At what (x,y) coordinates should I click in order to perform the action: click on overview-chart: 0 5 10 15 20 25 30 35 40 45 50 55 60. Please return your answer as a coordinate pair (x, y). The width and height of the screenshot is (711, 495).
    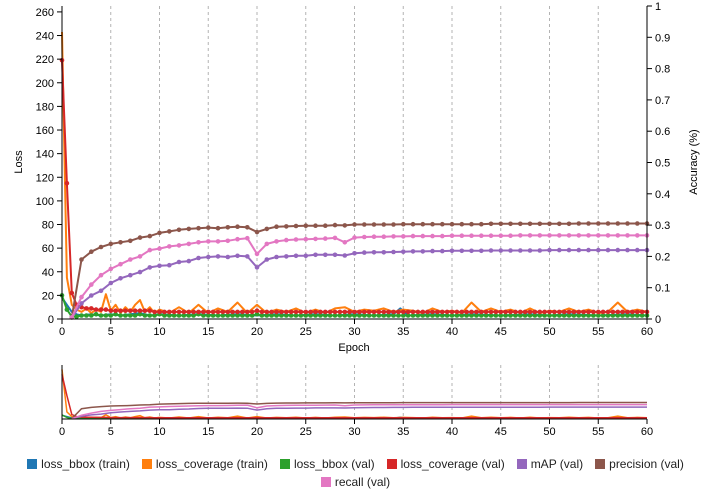
    Looking at the image, I should click on (356, 401).